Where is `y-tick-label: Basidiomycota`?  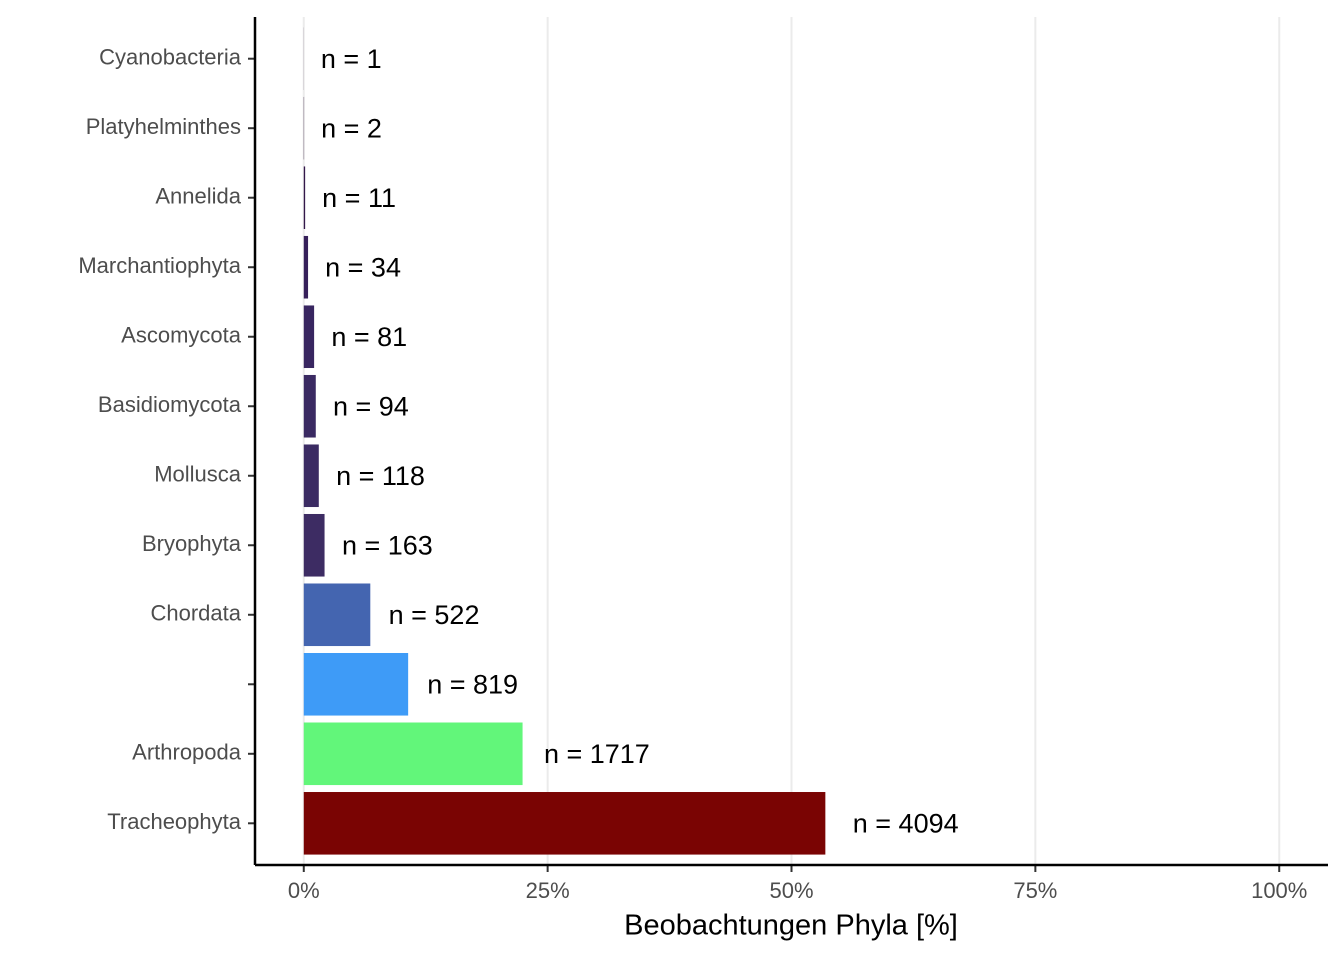 y-tick-label: Basidiomycota is located at coordinates (170, 404).